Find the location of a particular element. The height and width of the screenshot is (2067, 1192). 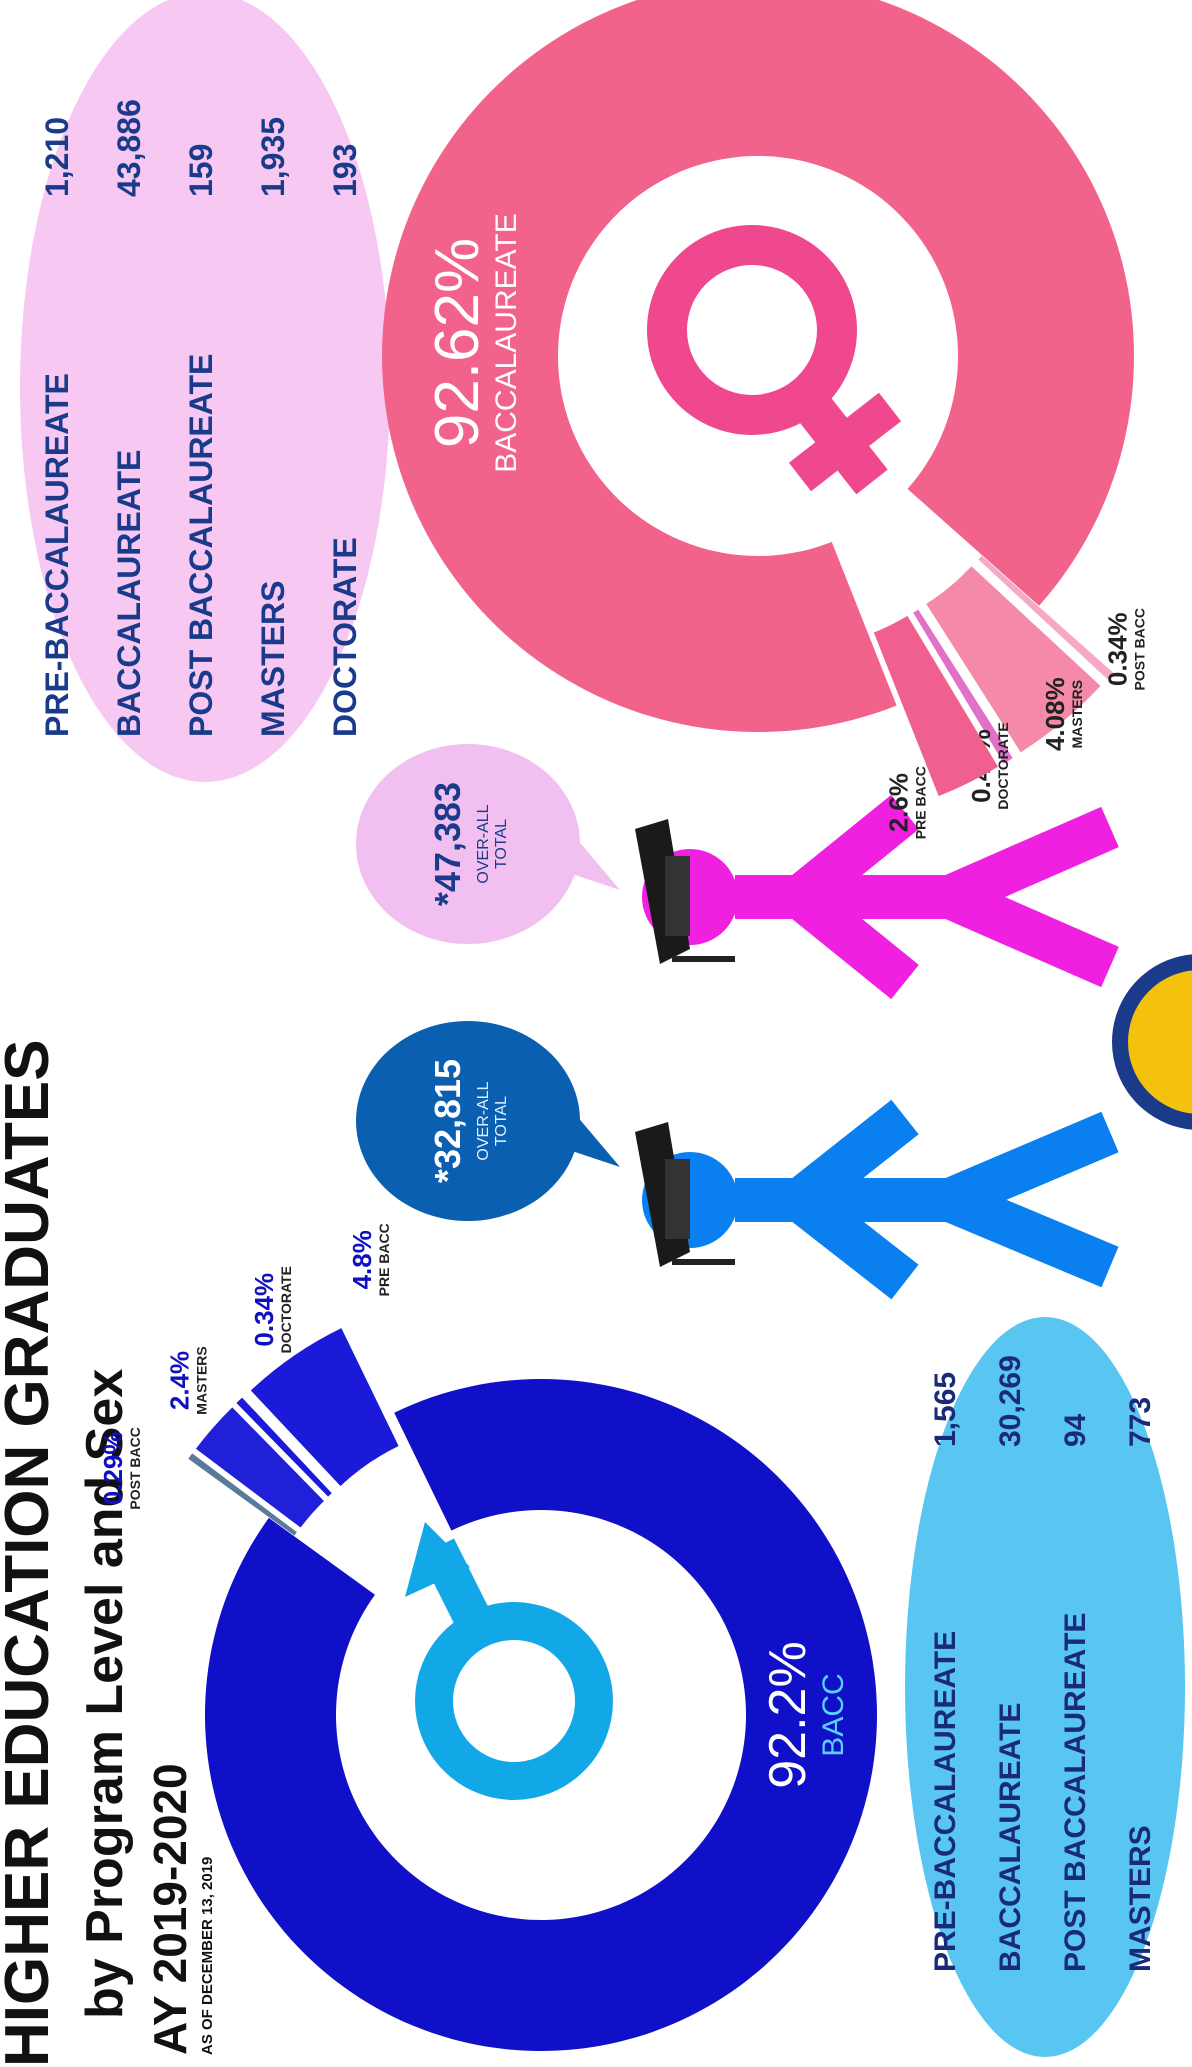

legend-label: DOCTORATE is located at coordinates (345, 637).